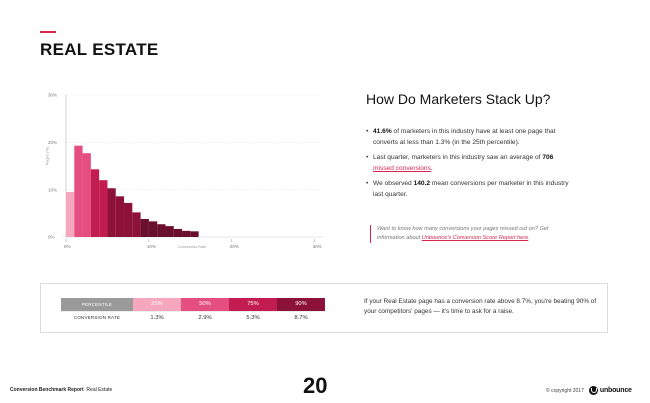  I want to click on footer-copyright: © copyright 2017 unbounce, so click(589, 390).